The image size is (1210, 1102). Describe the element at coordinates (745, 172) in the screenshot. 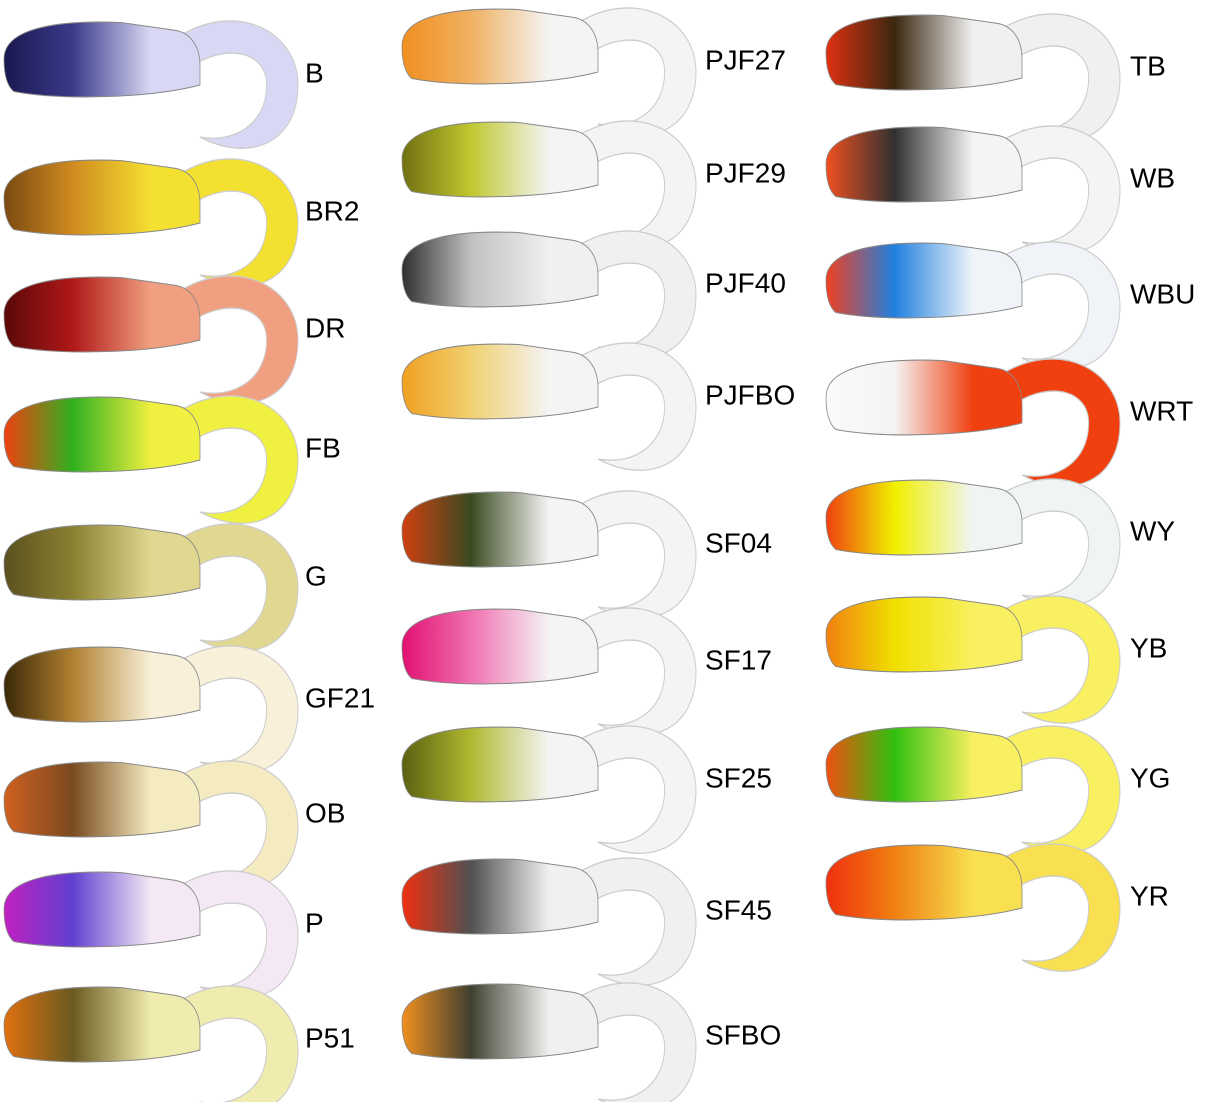

I see `lure-label: PJF29` at that location.